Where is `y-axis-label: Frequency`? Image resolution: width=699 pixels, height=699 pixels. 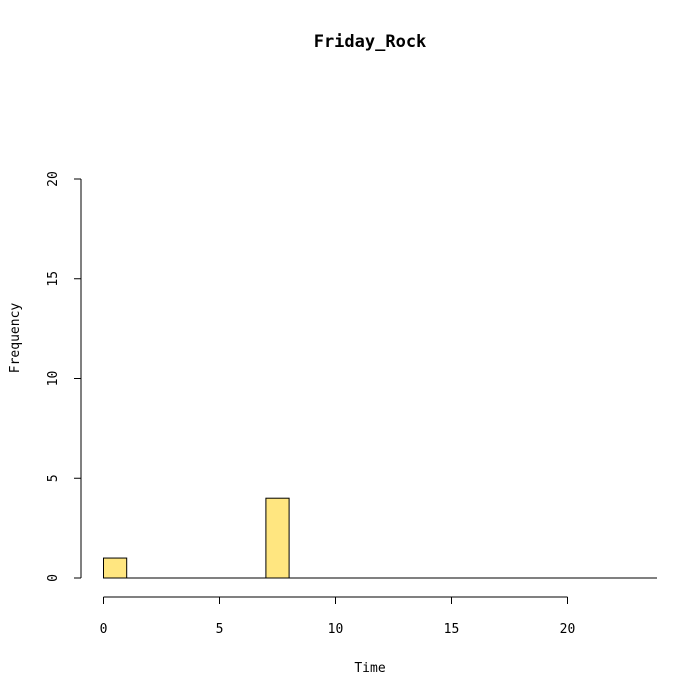 y-axis-label: Frequency is located at coordinates (15, 338).